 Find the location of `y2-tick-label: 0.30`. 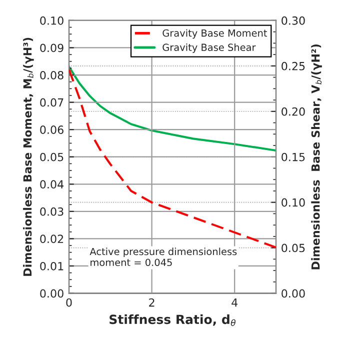

y2-tick-label: 0.30 is located at coordinates (293, 20).